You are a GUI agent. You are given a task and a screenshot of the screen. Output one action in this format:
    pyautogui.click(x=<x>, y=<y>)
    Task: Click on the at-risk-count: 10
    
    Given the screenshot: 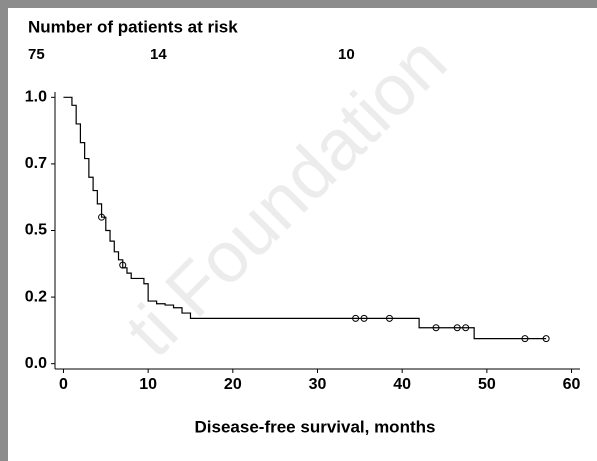 What is the action you would take?
    pyautogui.click(x=346, y=54)
    